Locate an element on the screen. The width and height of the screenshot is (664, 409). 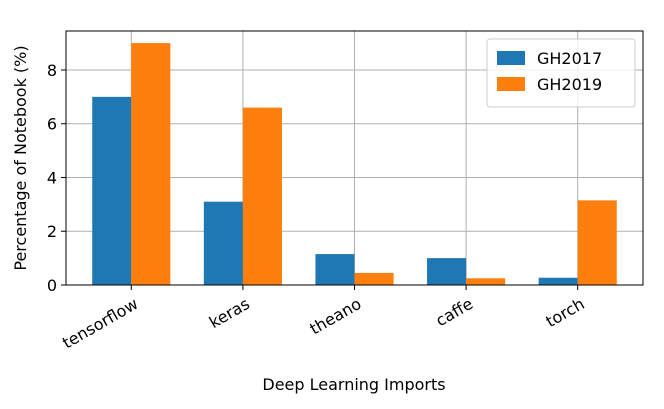
y-axis-label: Percentage of Notebook (%) is located at coordinates (20, 157).